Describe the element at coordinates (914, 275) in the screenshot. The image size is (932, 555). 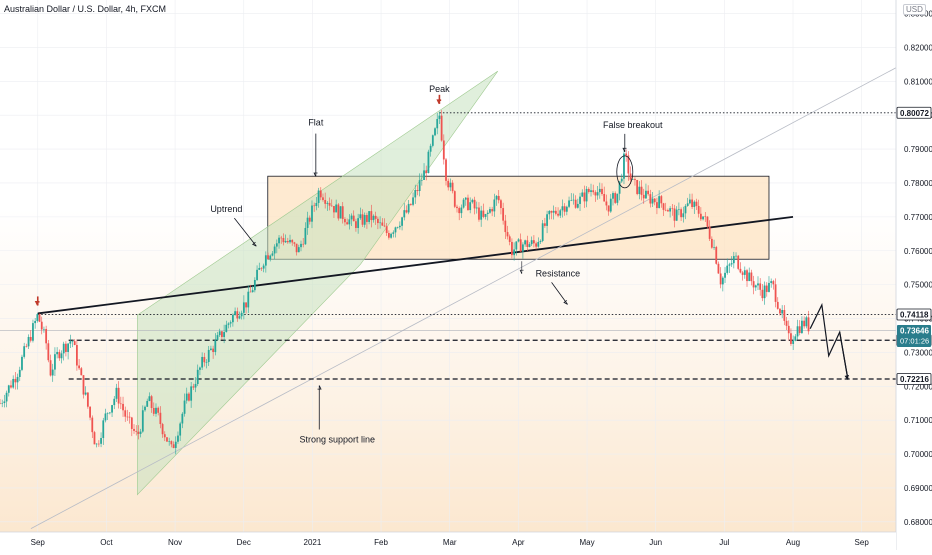
I see `price-axis-bg` at that location.